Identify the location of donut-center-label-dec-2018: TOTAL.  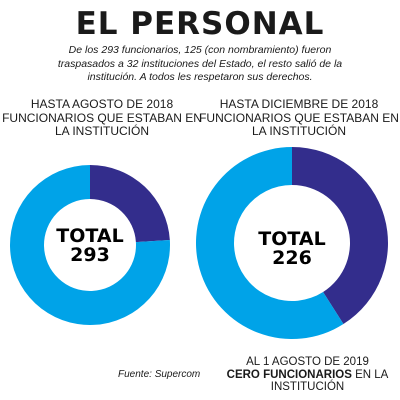
(291, 239).